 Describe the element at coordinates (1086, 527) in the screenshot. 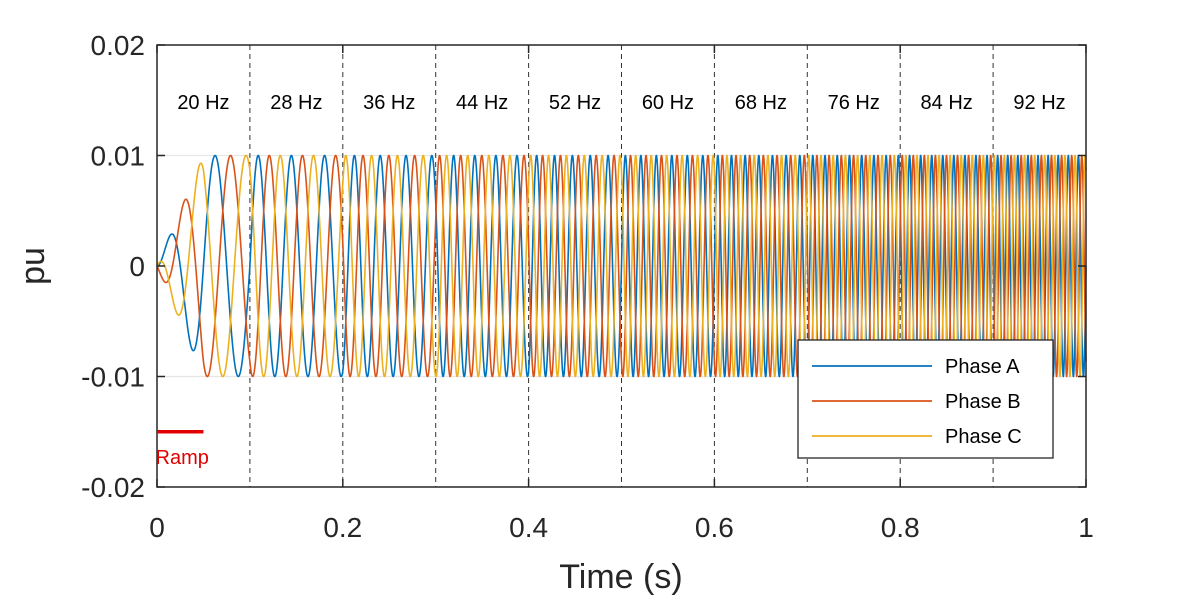

I see `x-tick-label-5: 1` at that location.